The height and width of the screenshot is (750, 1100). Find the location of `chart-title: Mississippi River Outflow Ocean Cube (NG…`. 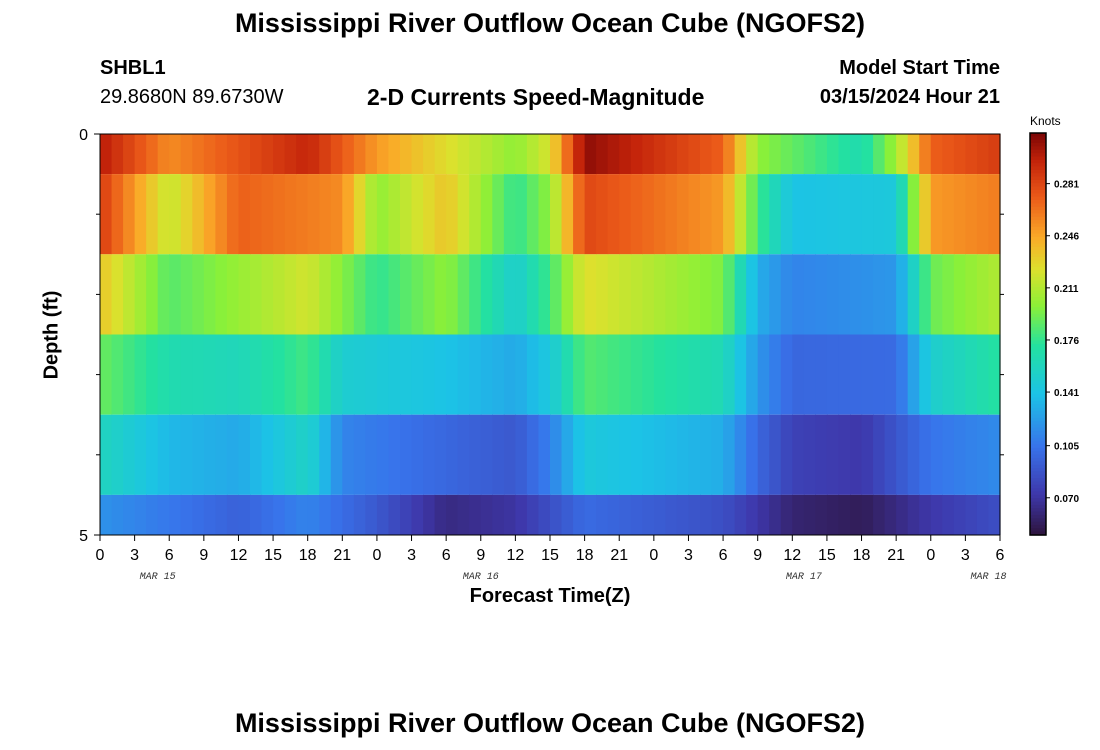

chart-title: Mississippi River Outflow Ocean Cube (NG… is located at coordinates (550, 23).